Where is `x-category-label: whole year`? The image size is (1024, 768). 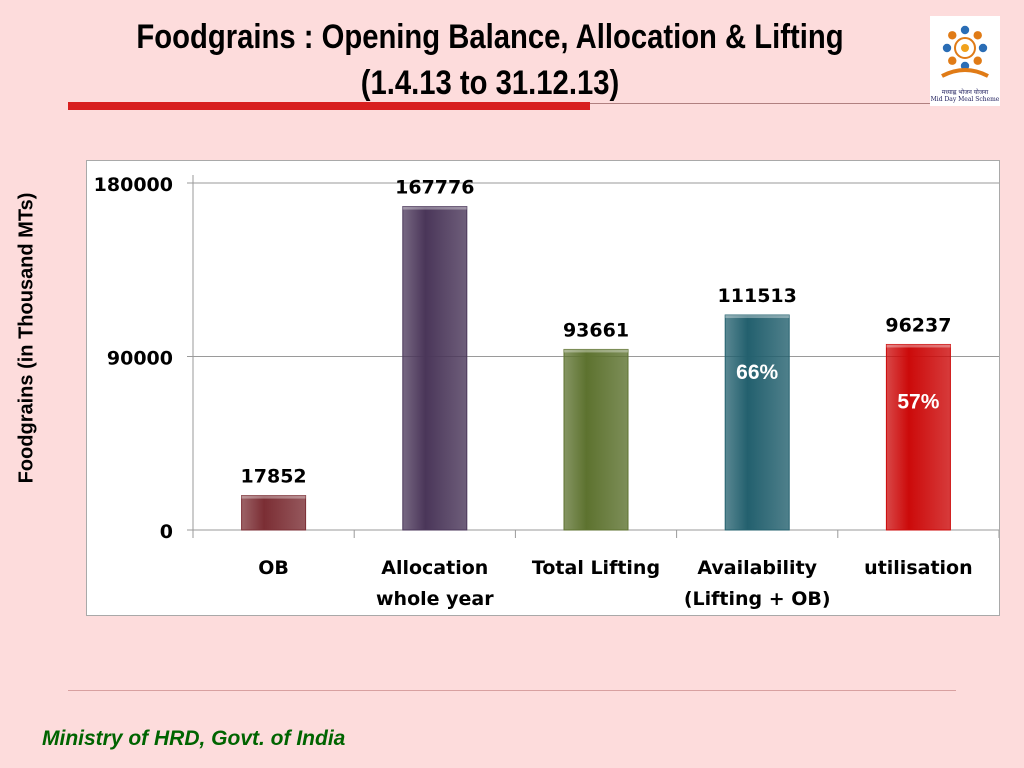 x-category-label: whole year is located at coordinates (435, 599).